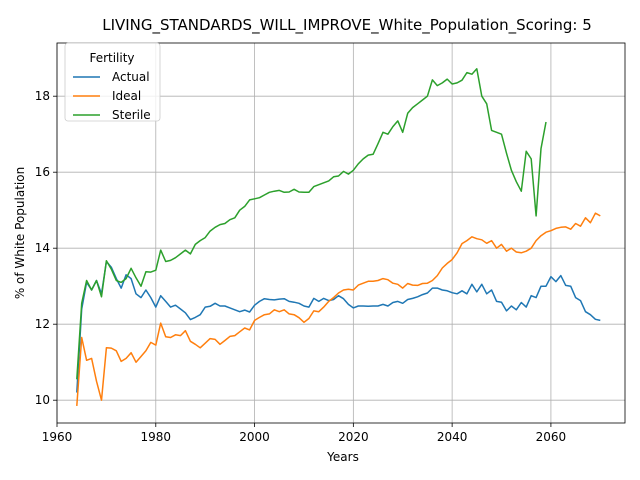 The image size is (640, 480). What do you see at coordinates (111, 58) in the screenshot?
I see `legend-title: Fertility` at bounding box center [111, 58].